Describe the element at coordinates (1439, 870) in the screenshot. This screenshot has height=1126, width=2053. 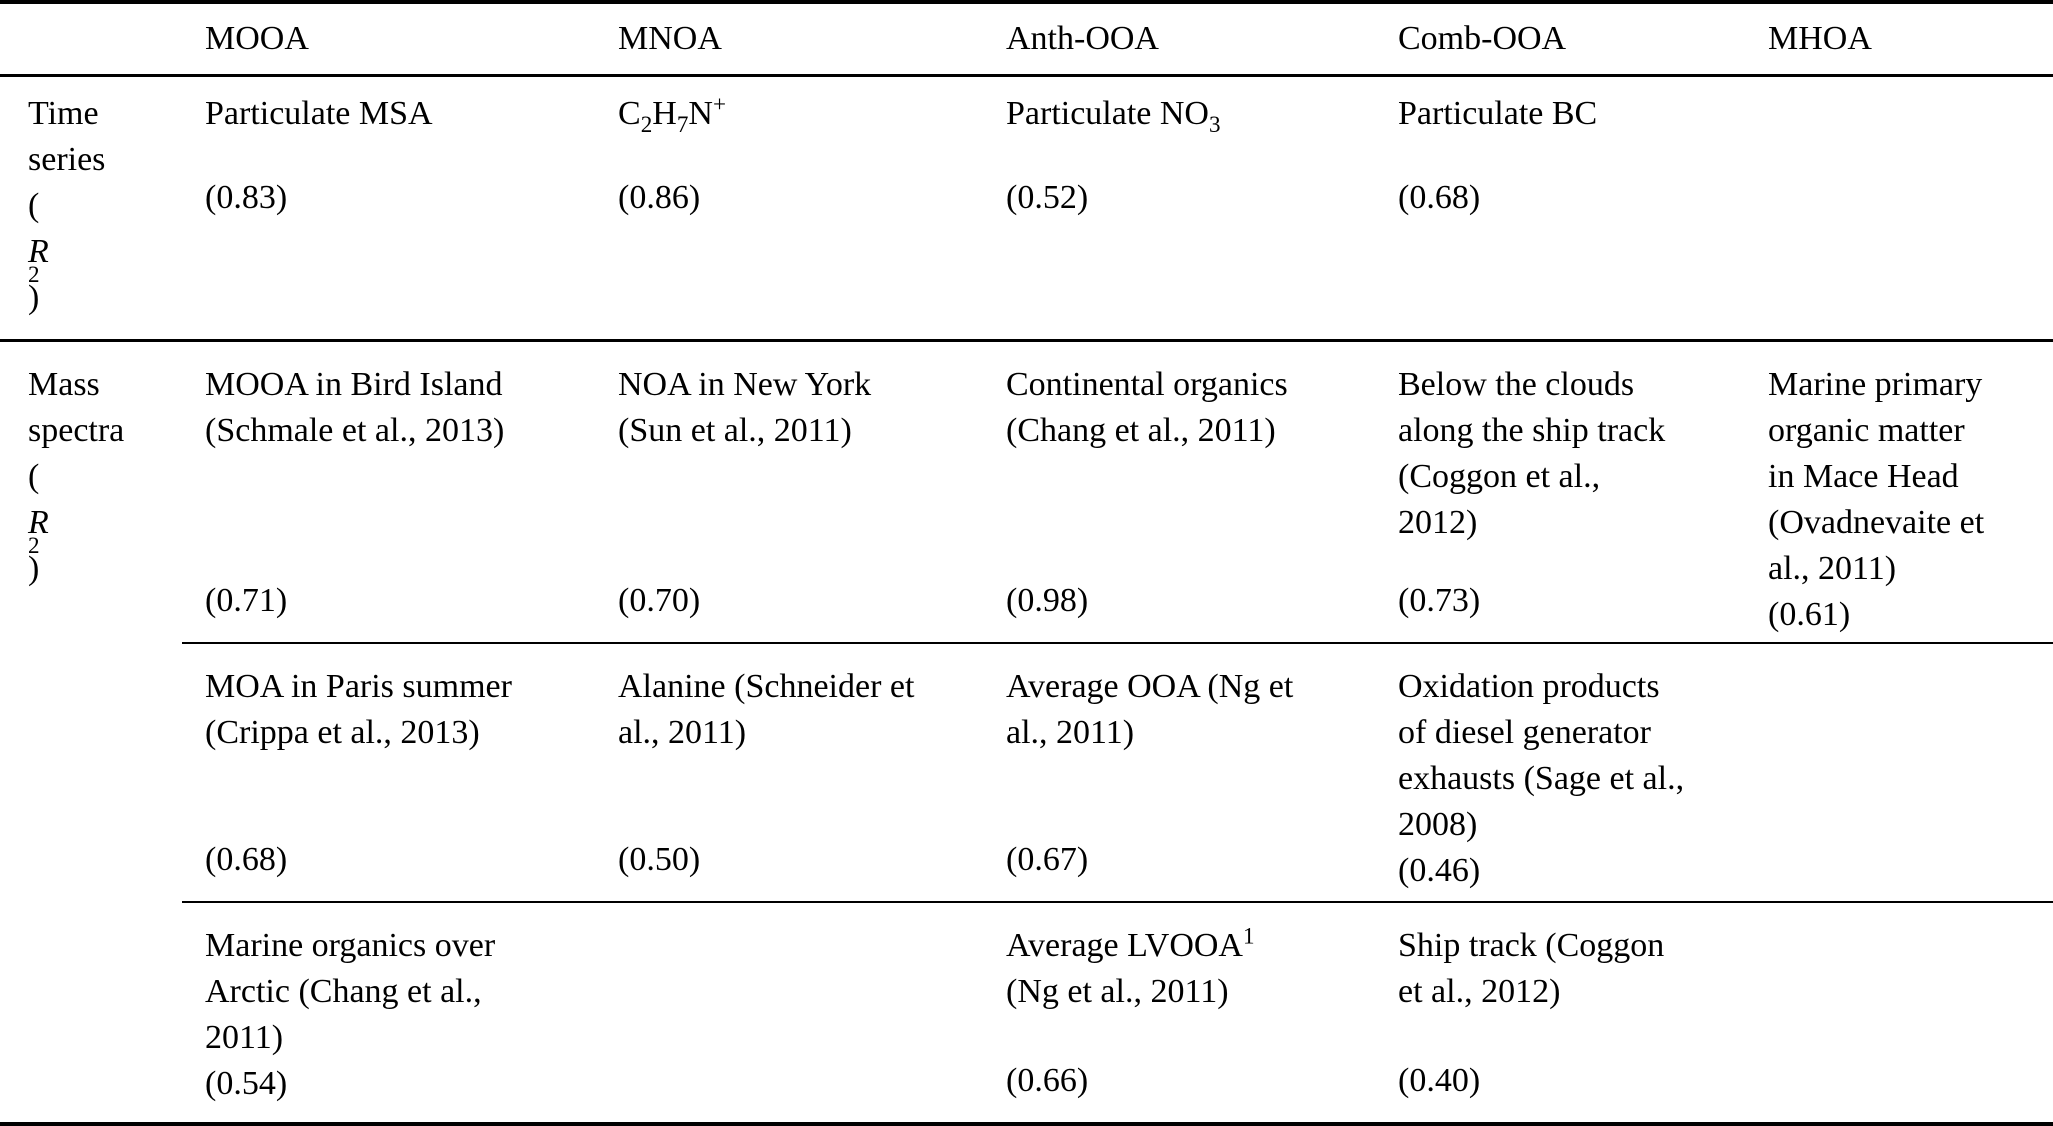
I see `cell-r2-value: (0.46)` at that location.